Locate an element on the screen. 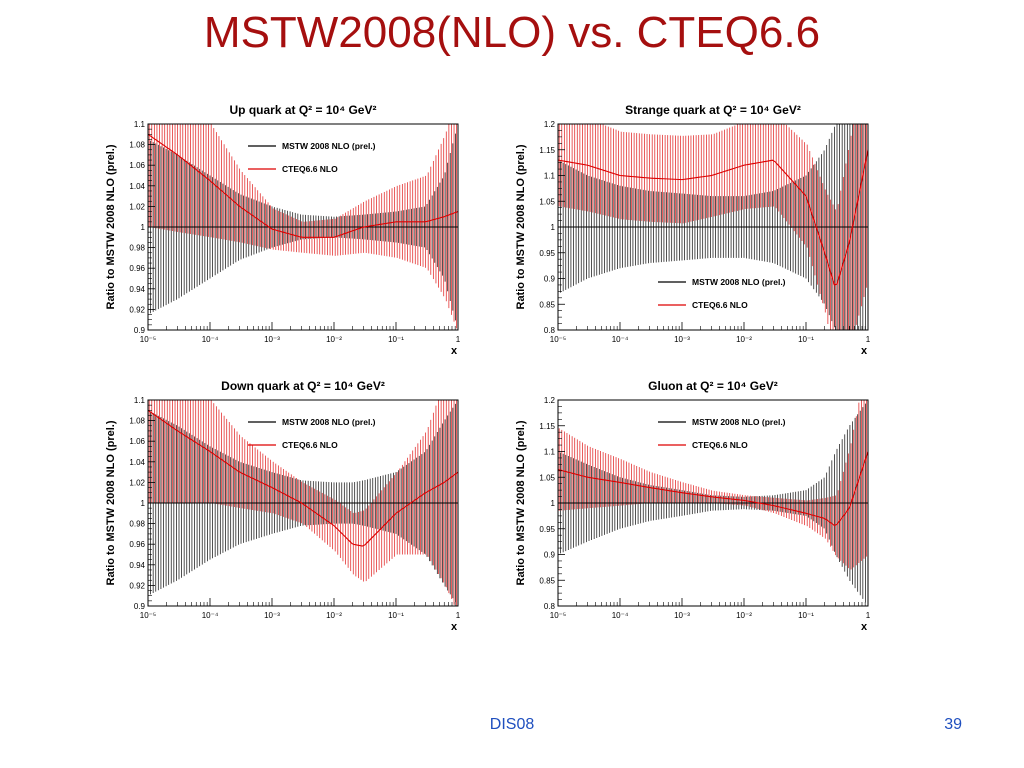  chart-title: Down quark at Q² = 10⁴ GeV² is located at coordinates (303, 386).